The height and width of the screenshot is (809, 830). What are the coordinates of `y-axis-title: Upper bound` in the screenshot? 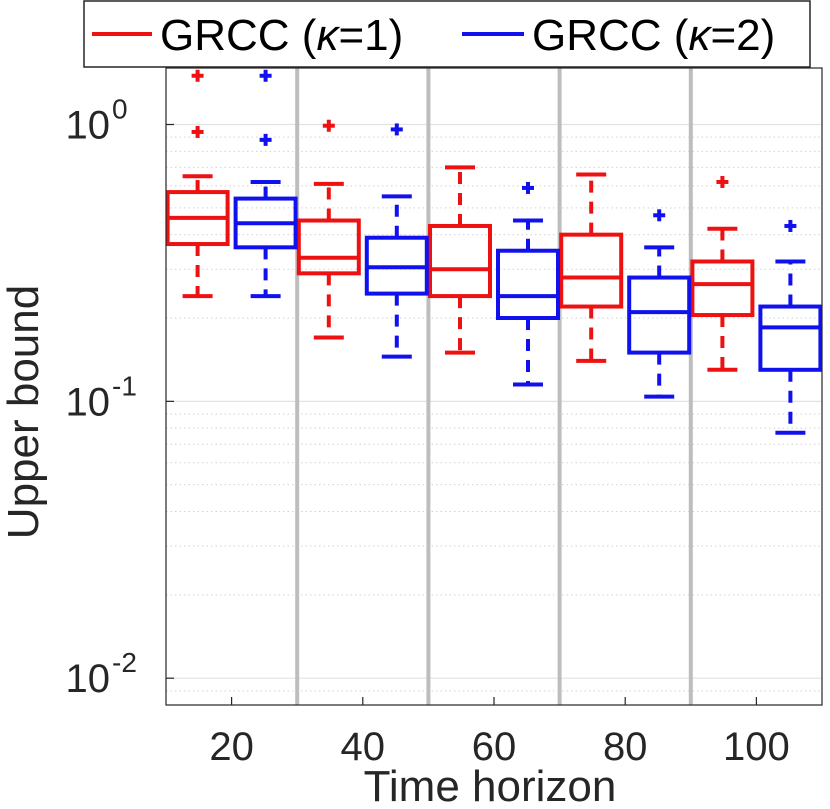 It's located at (24, 412).